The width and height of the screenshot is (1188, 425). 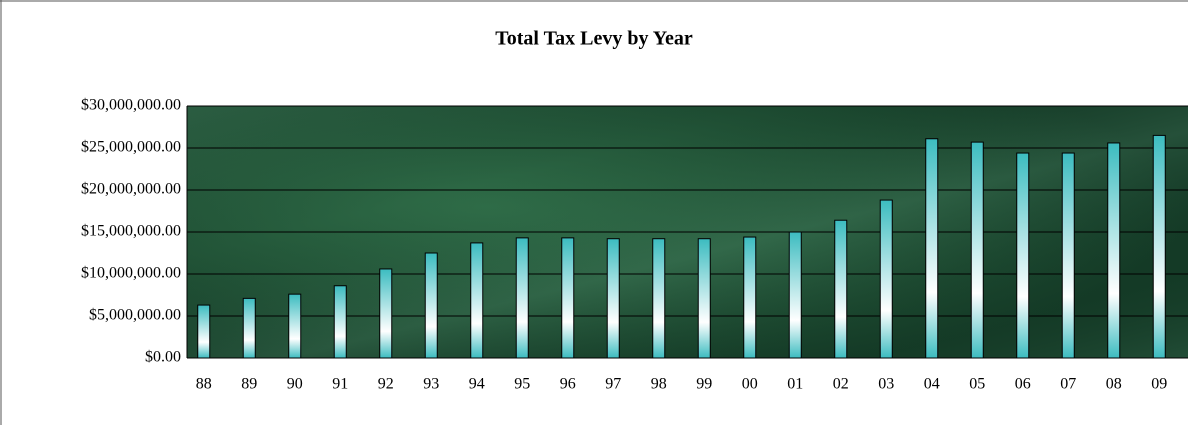 I want to click on x-tick-label: 09, so click(x=1159, y=384).